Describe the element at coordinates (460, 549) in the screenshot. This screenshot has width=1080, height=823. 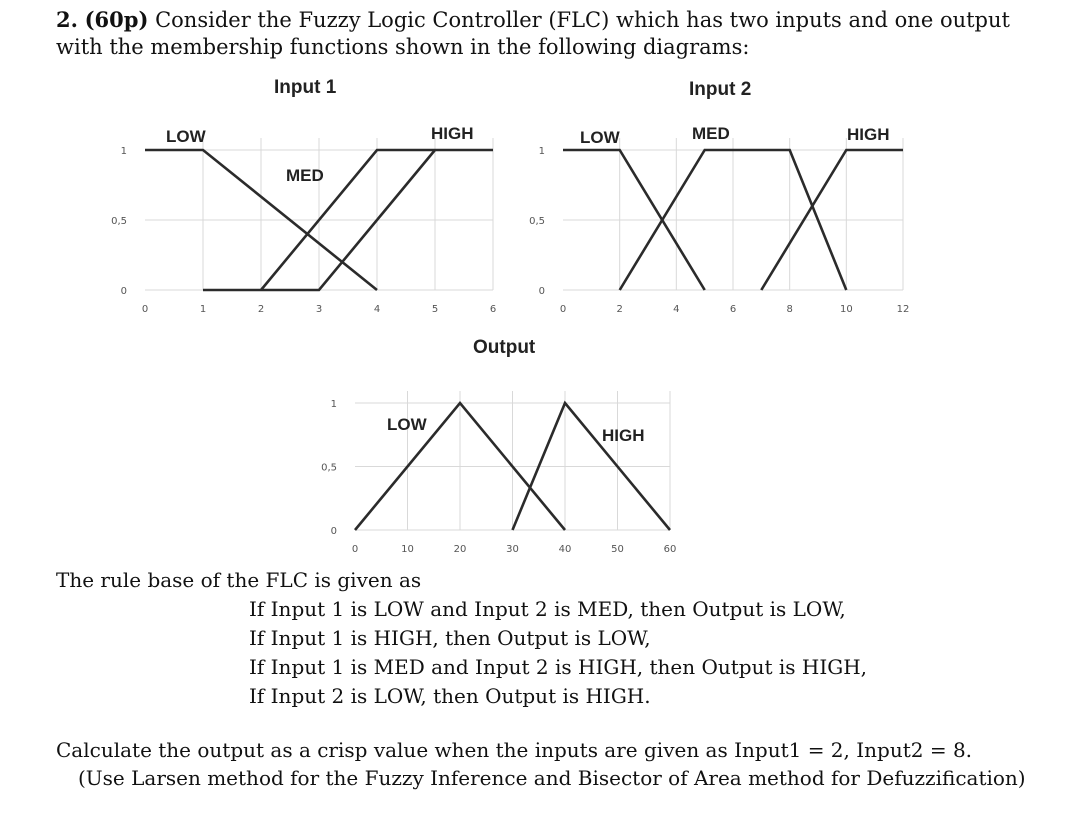
I see `x-tick-label: 20` at that location.